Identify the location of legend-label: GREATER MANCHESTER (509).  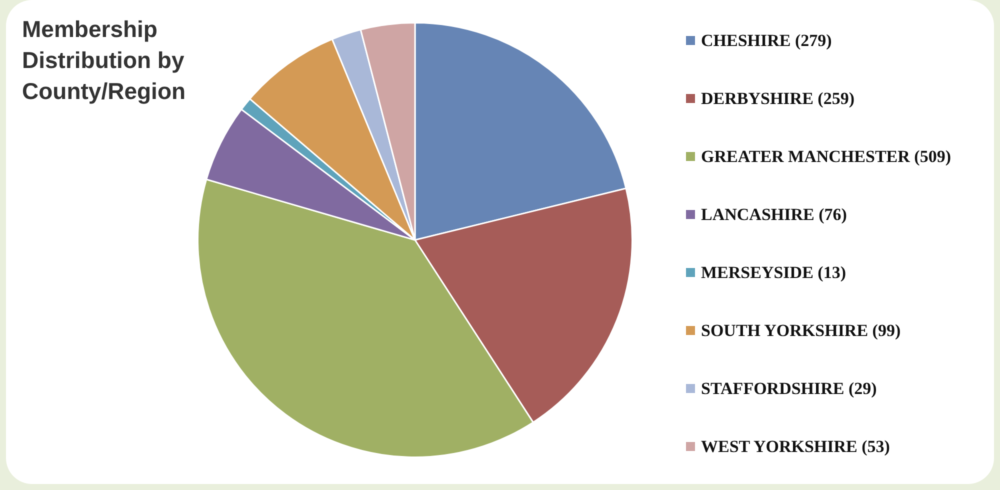
(826, 157).